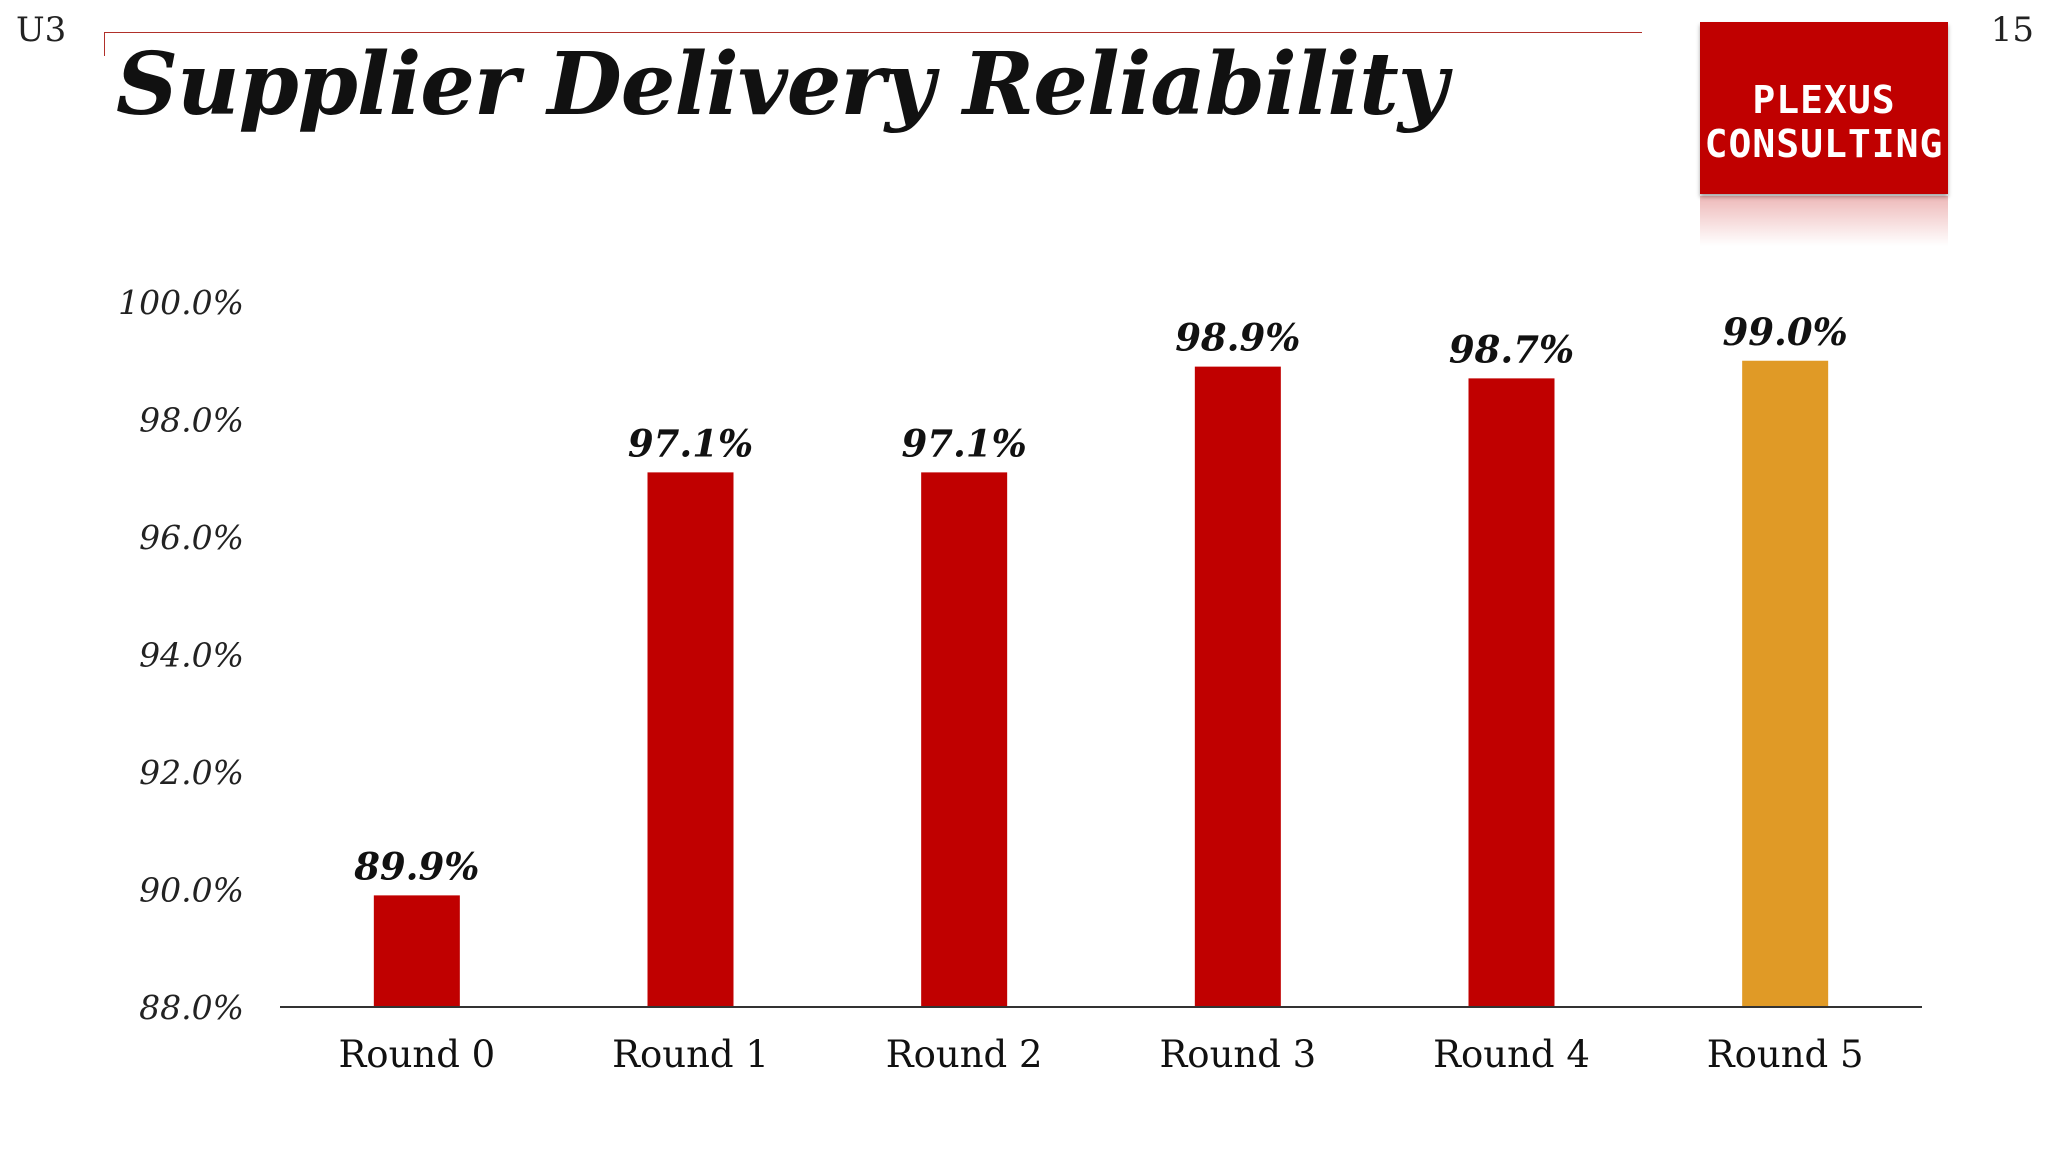  Describe the element at coordinates (1237, 338) in the screenshot. I see `data-label: 98.9%` at that location.